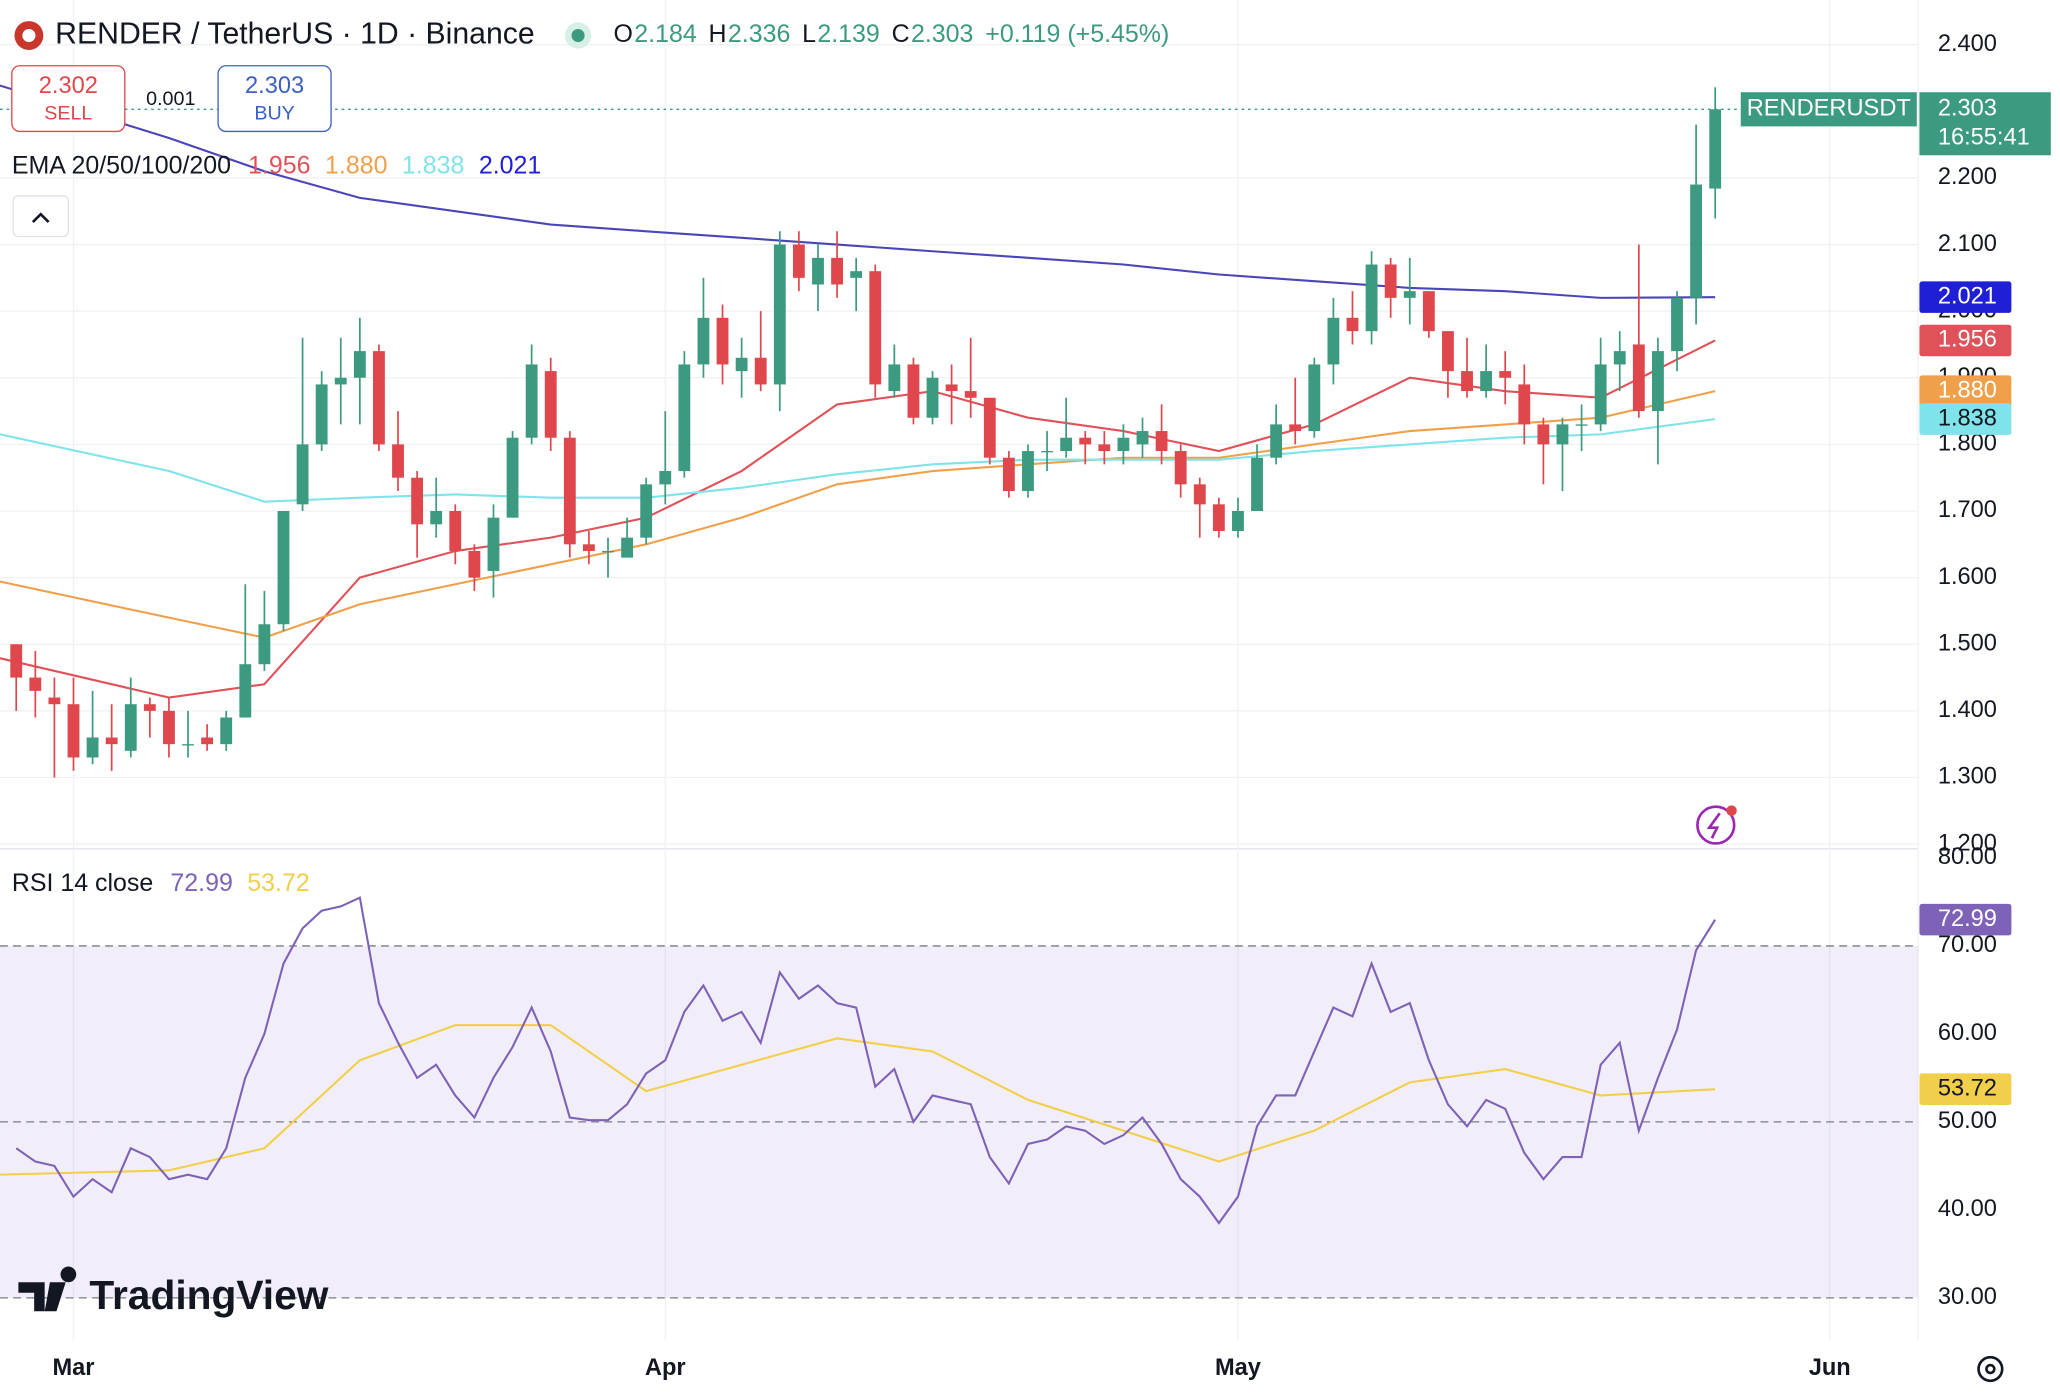  What do you see at coordinates (623, 34) in the screenshot?
I see `ohlc-key: O` at bounding box center [623, 34].